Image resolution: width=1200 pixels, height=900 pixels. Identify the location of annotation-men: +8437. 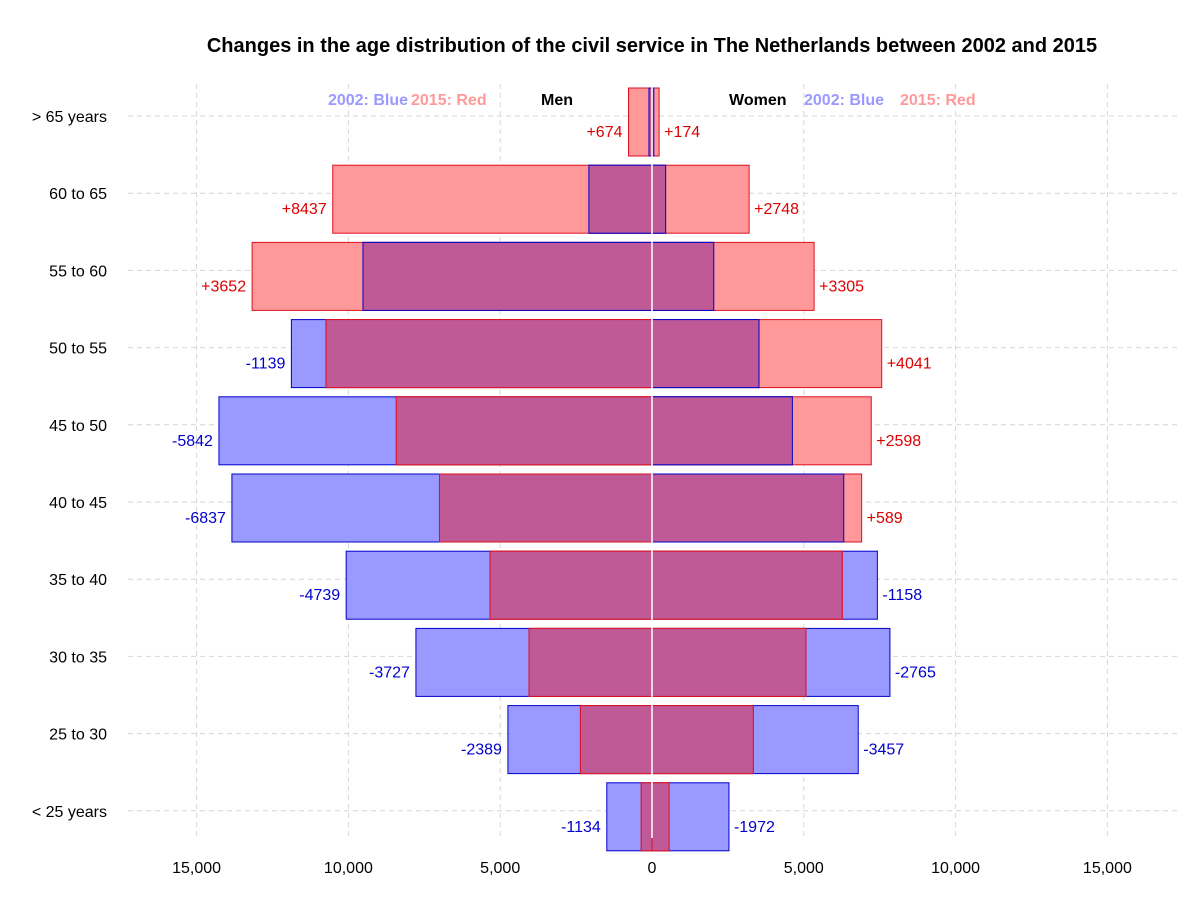
(304, 209).